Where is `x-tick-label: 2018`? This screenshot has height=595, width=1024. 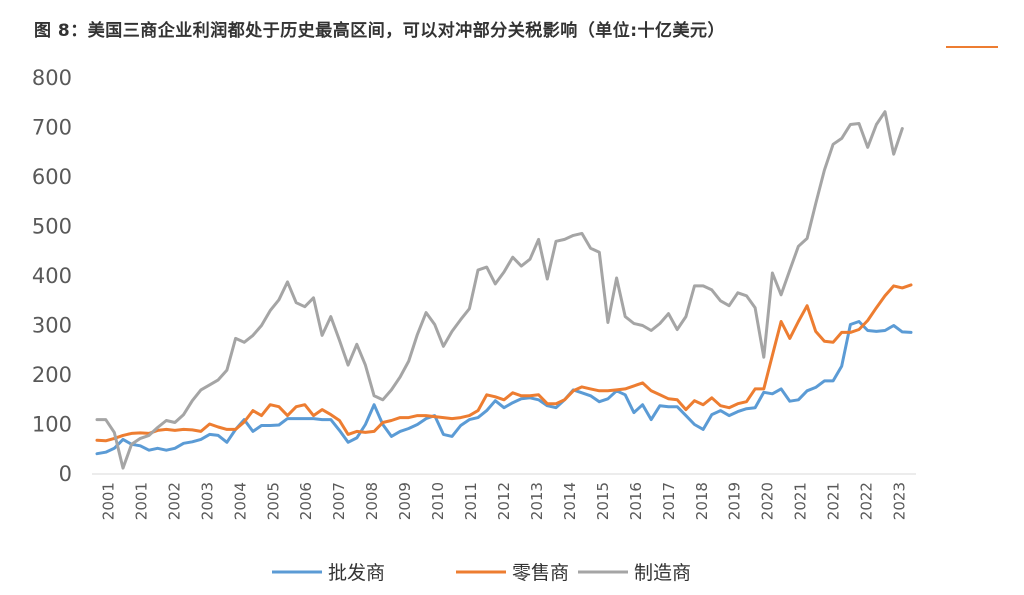
x-tick-label: 2018 is located at coordinates (702, 501).